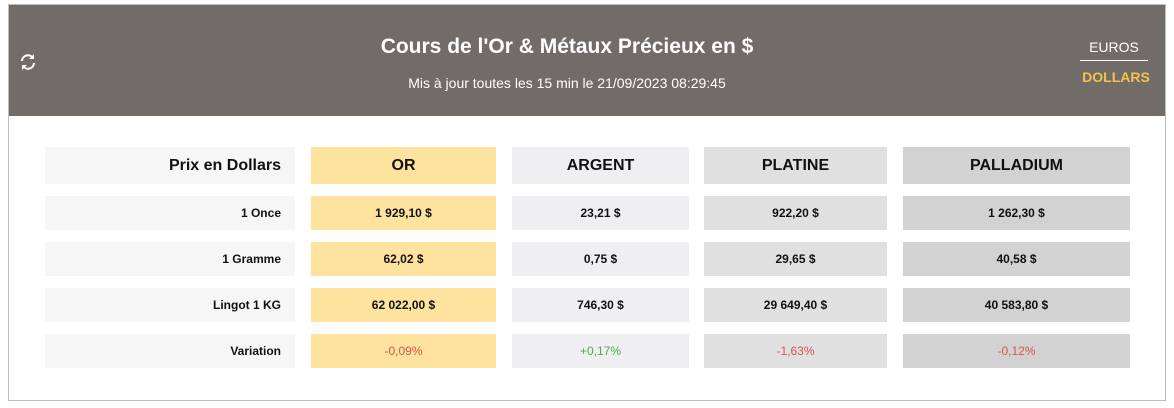  I want to click on column-header: ARGENT, so click(600, 165).